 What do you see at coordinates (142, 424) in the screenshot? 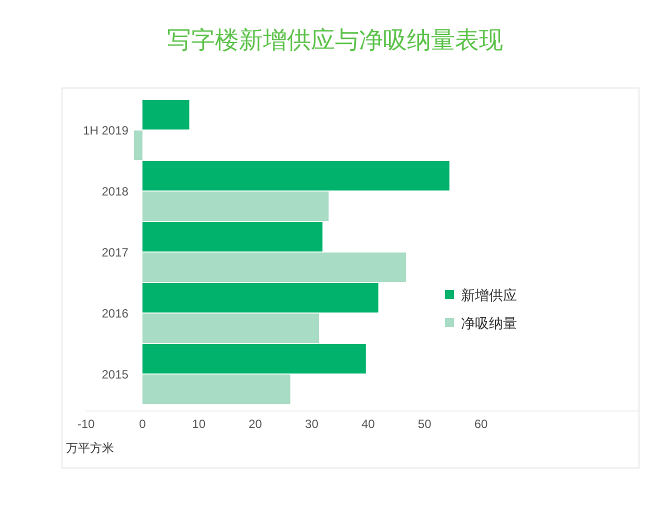
I see `x-tick-label: 0` at bounding box center [142, 424].